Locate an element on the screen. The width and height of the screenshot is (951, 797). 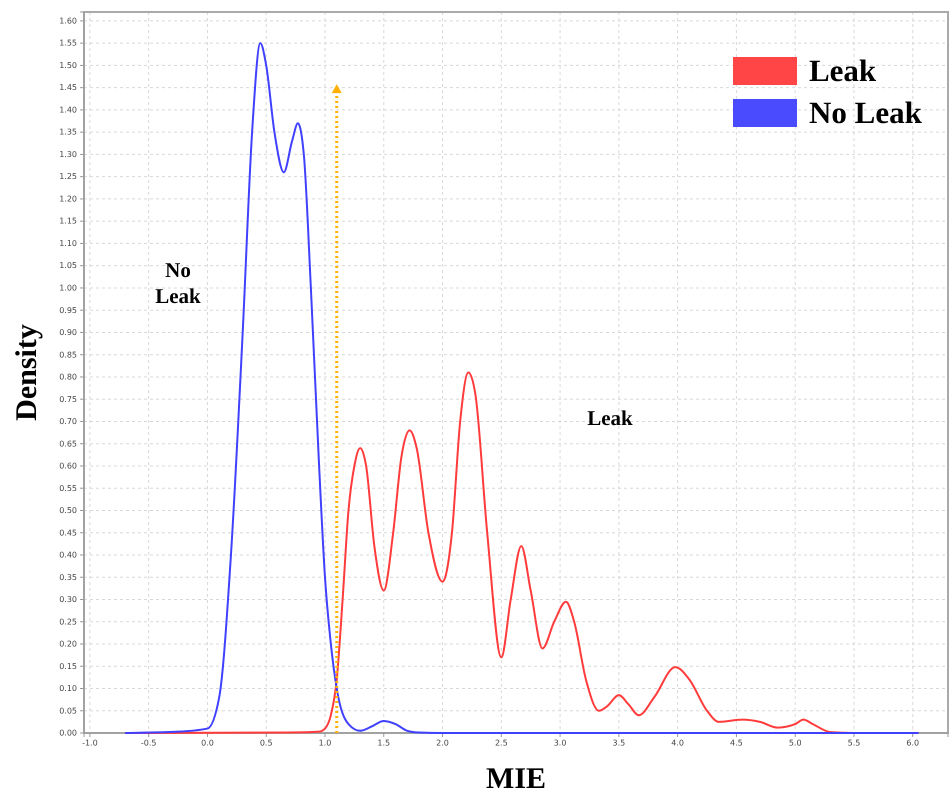
x-tick-label: 2.5 is located at coordinates (501, 743).